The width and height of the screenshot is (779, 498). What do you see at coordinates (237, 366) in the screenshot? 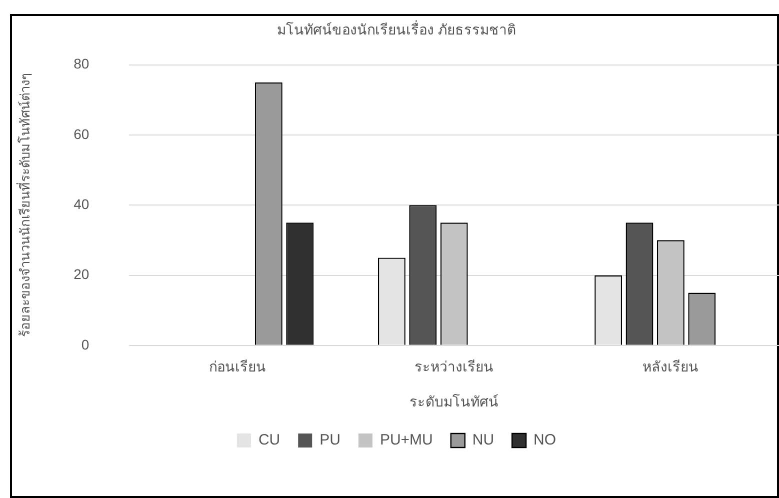
I see `x-tick-label: ก่อนเรียน` at bounding box center [237, 366].